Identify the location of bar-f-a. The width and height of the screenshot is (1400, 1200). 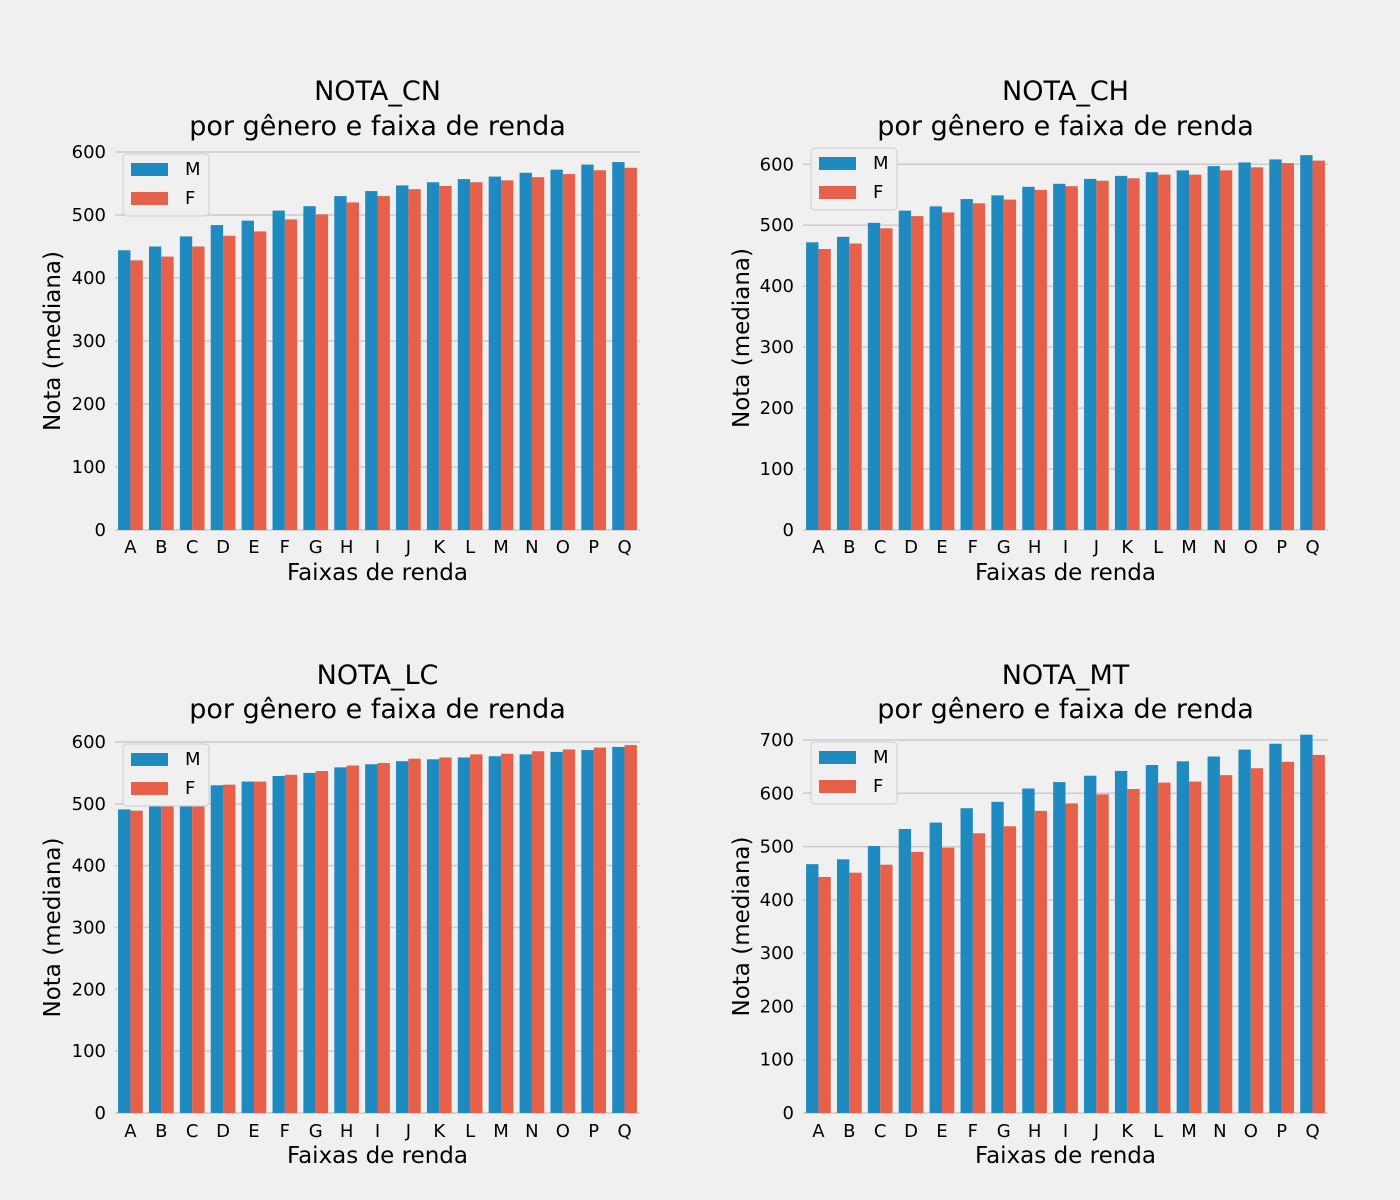
(136, 961).